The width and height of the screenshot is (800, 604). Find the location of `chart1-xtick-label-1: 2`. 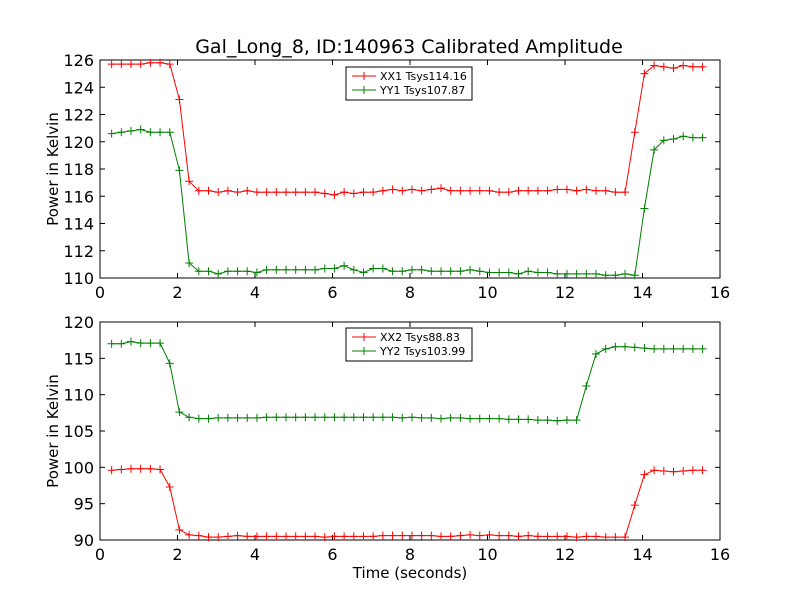

chart1-xtick-label-1: 2 is located at coordinates (177, 292).